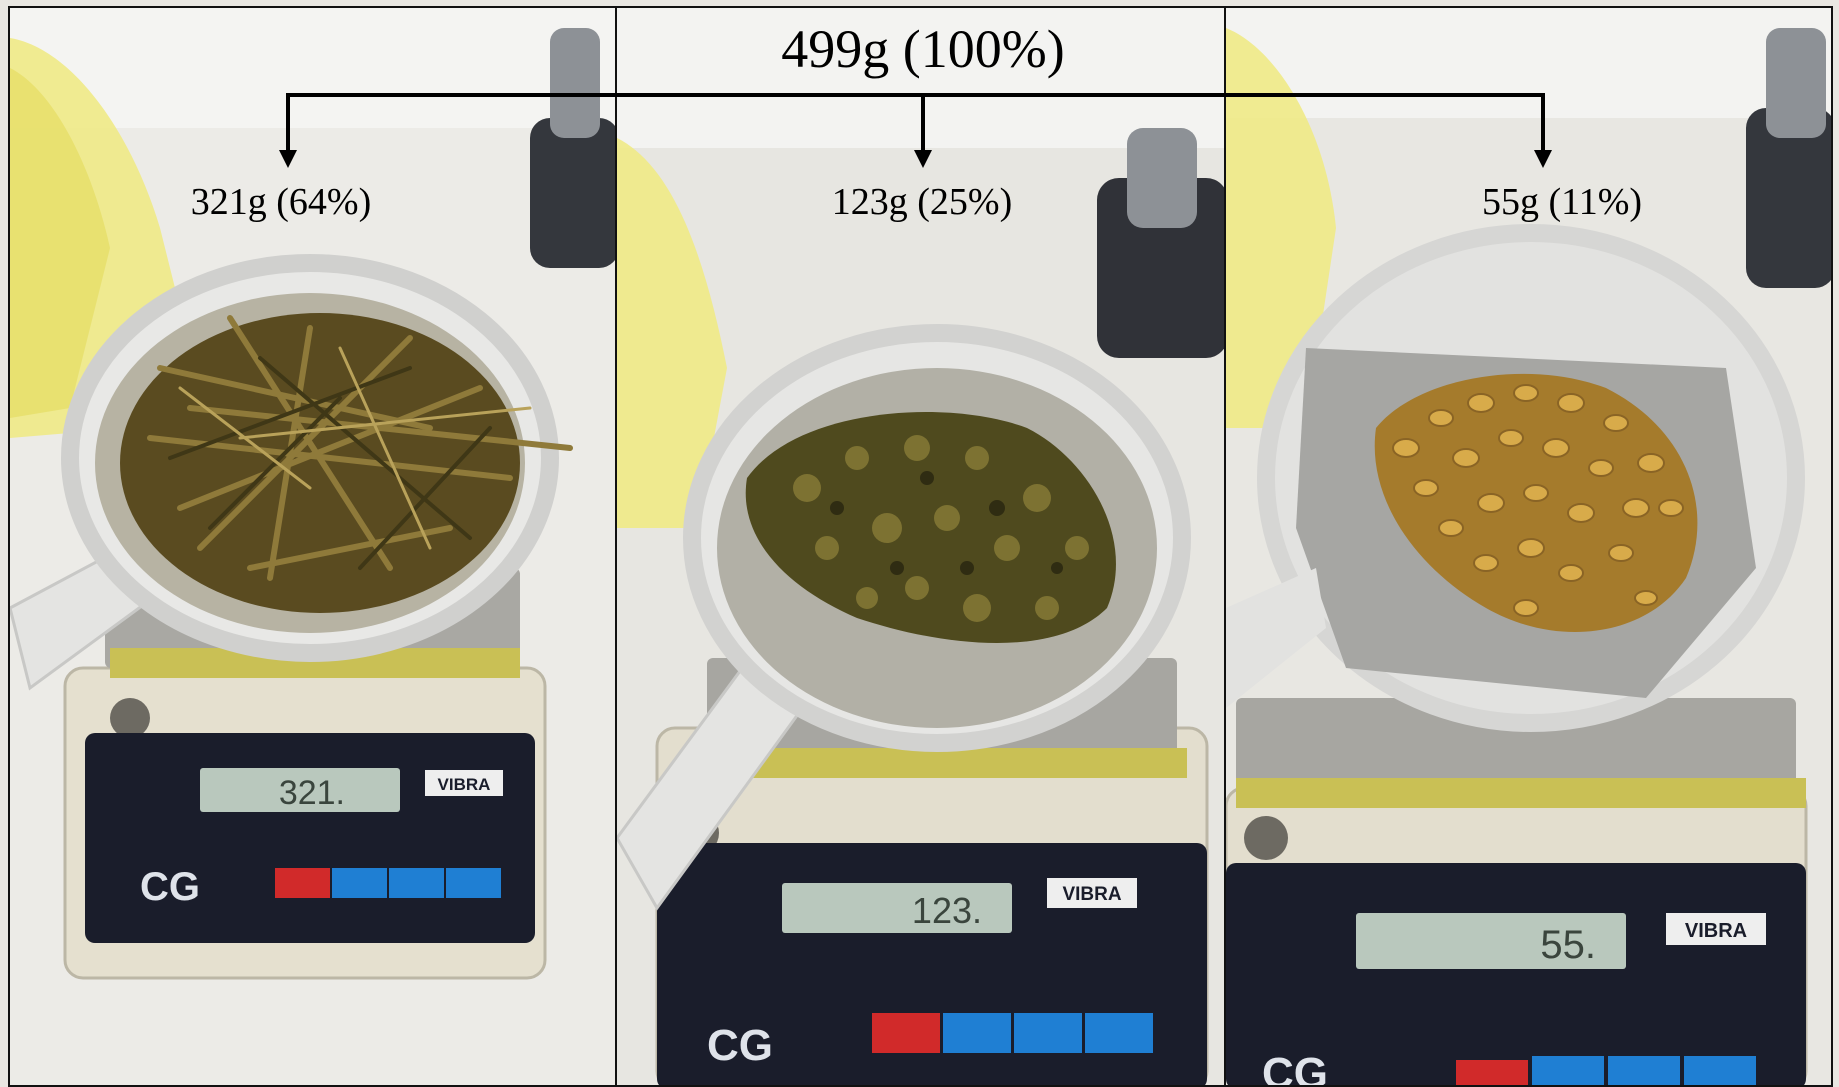  Describe the element at coordinates (922, 202) in the screenshot. I see `sample-weight-label-2: 123g (25%)` at that location.